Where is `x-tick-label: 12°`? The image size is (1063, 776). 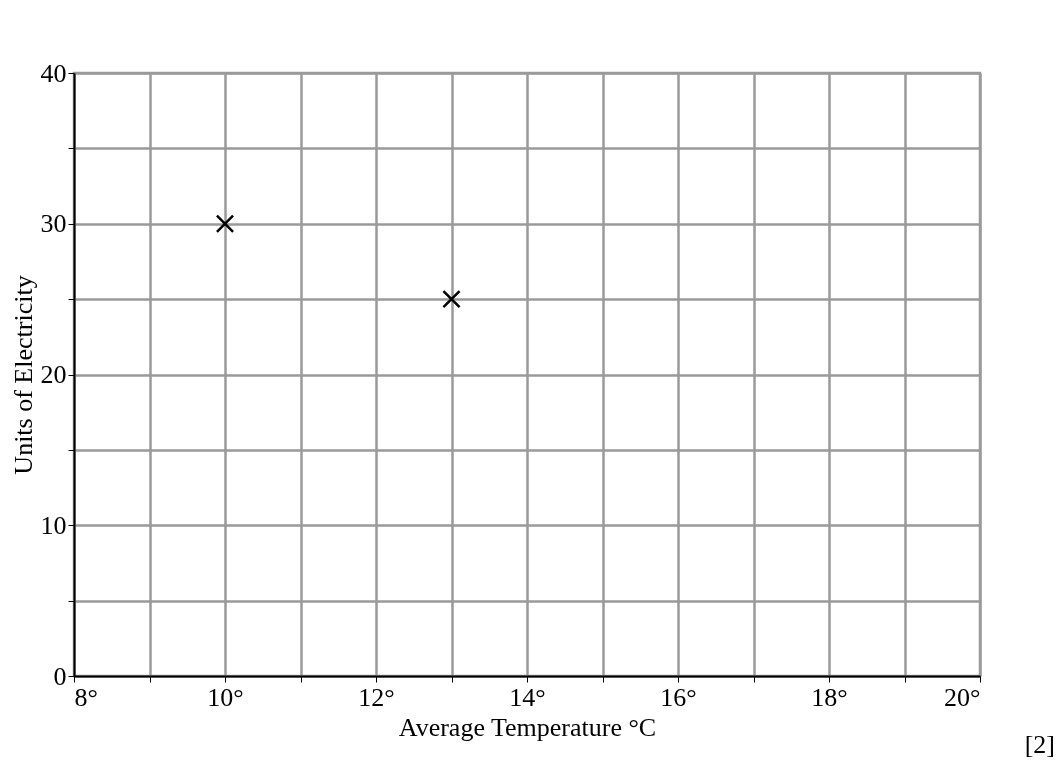
x-tick-label: 12° is located at coordinates (376, 697).